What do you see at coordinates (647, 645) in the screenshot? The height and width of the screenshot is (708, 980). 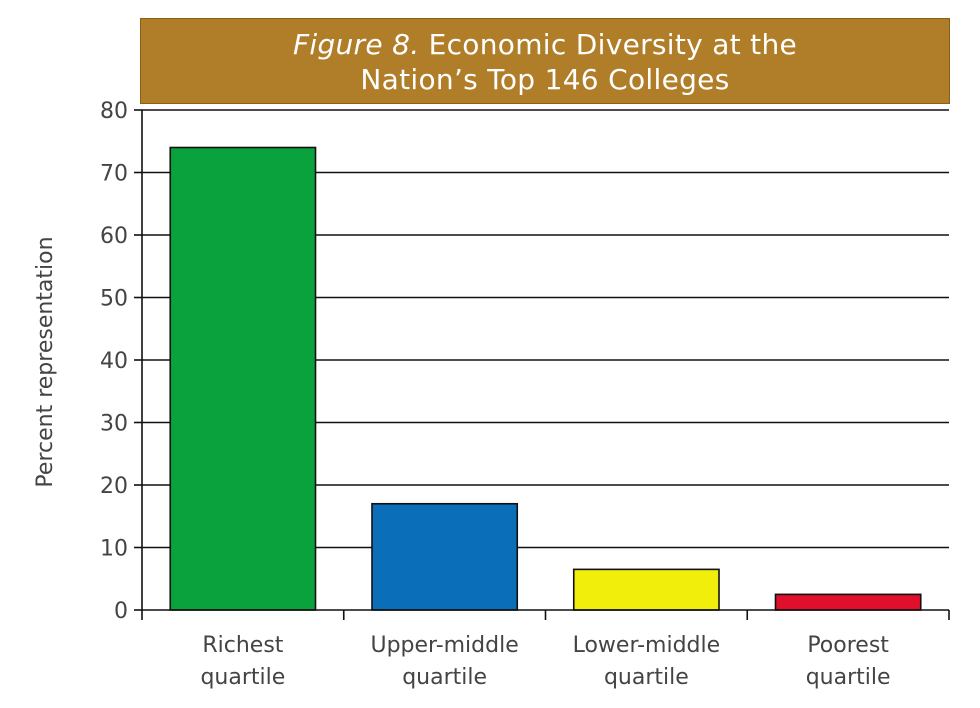 I see `x-category-label-2-0: Lower-middle` at bounding box center [647, 645].